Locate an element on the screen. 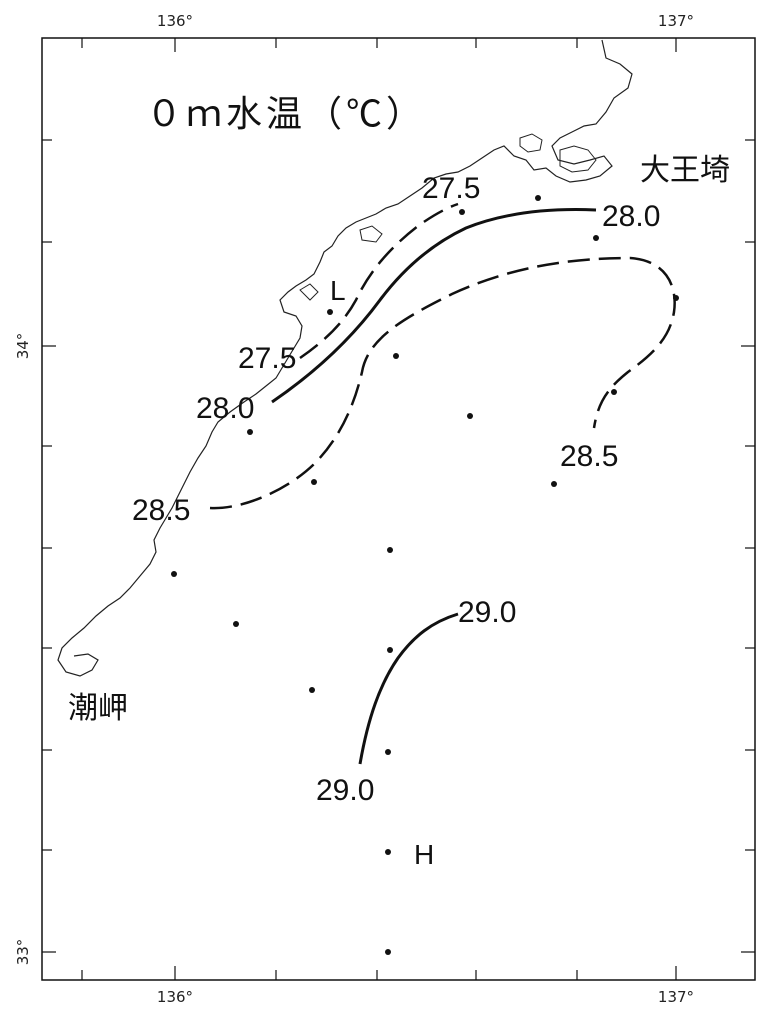 Image resolution: width=757 pixels, height=1010 pixels. isotherm-label-27-5-south: 27.5 is located at coordinates (267, 358).